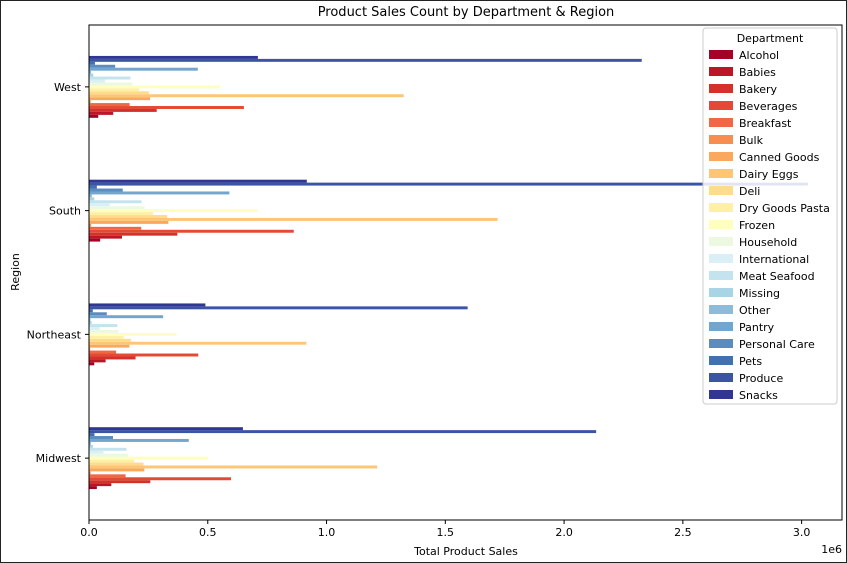 This screenshot has height=563, width=847. I want to click on bar-west-pantry, so click(143, 69).